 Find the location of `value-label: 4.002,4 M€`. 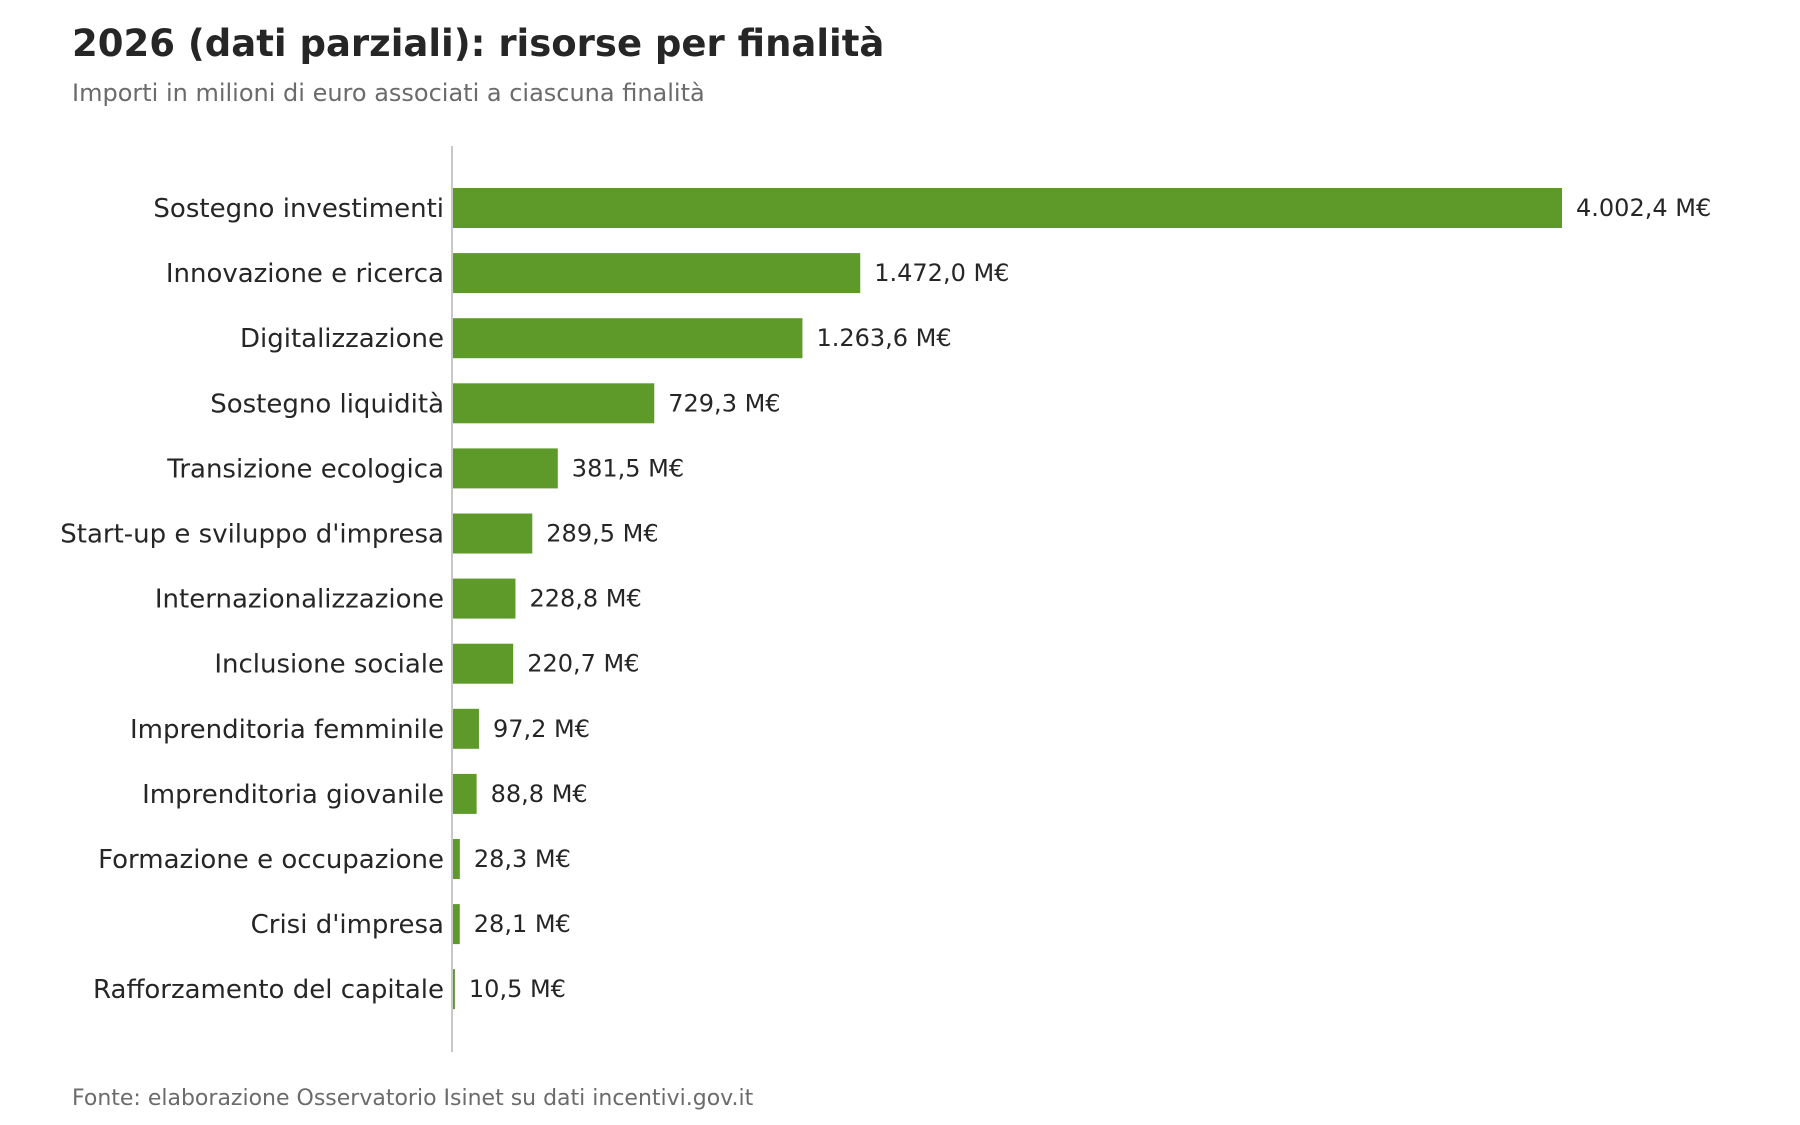

value-label: 4.002,4 M€ is located at coordinates (1643, 208).